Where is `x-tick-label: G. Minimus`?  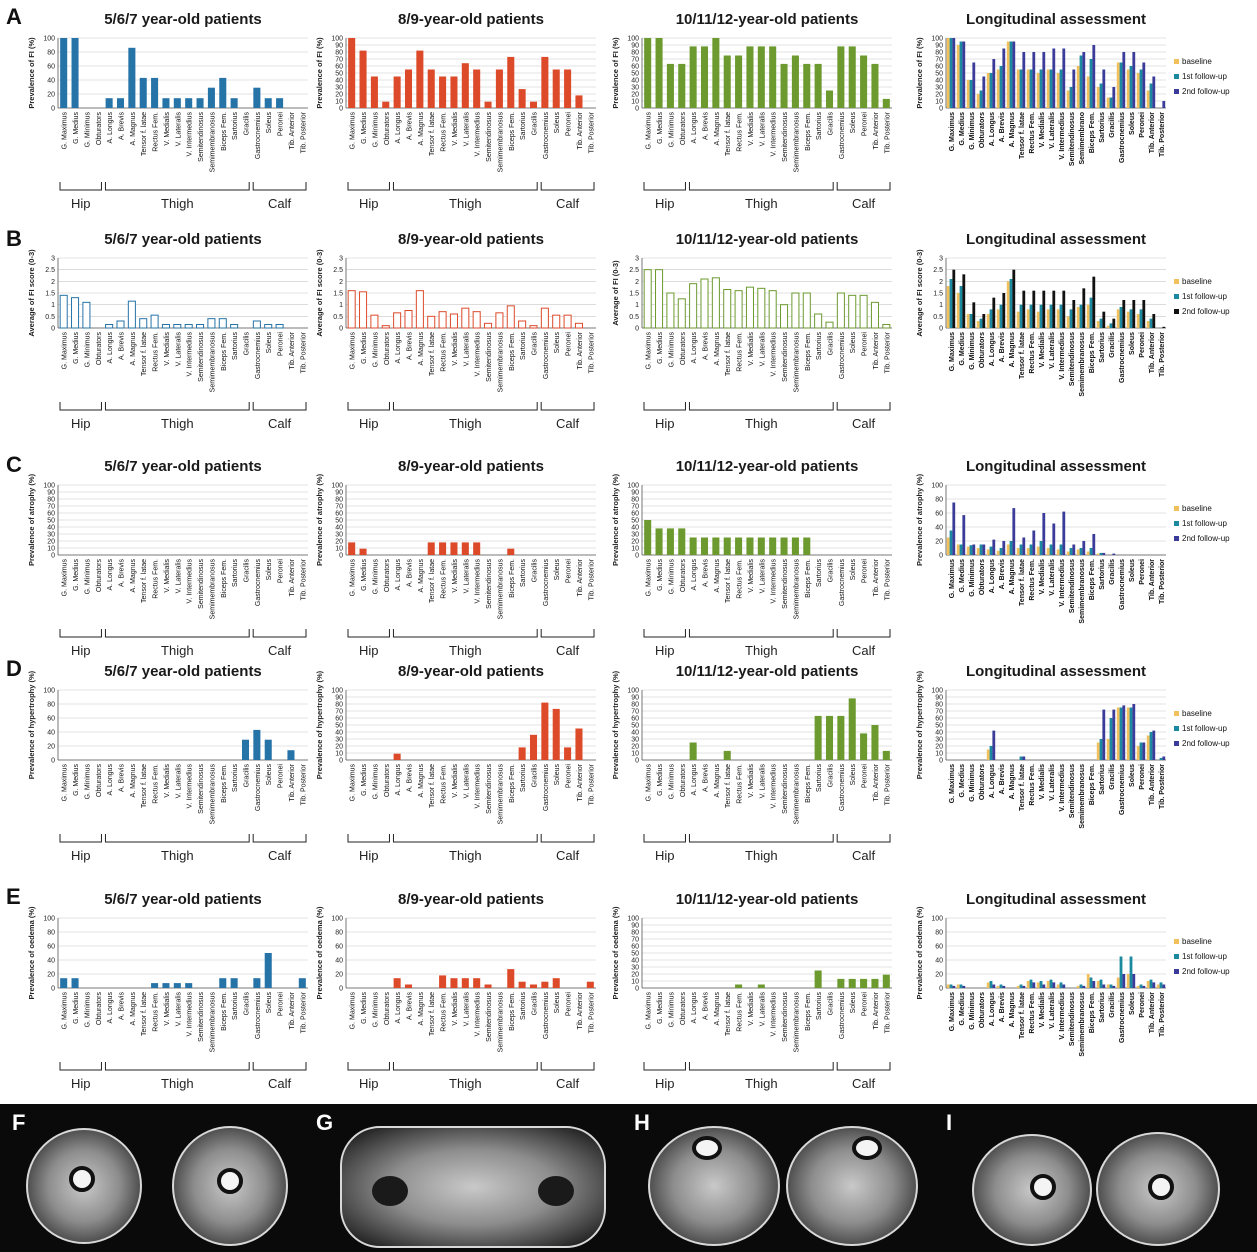
x-tick-label: G. Minimus is located at coordinates (375, 1010).